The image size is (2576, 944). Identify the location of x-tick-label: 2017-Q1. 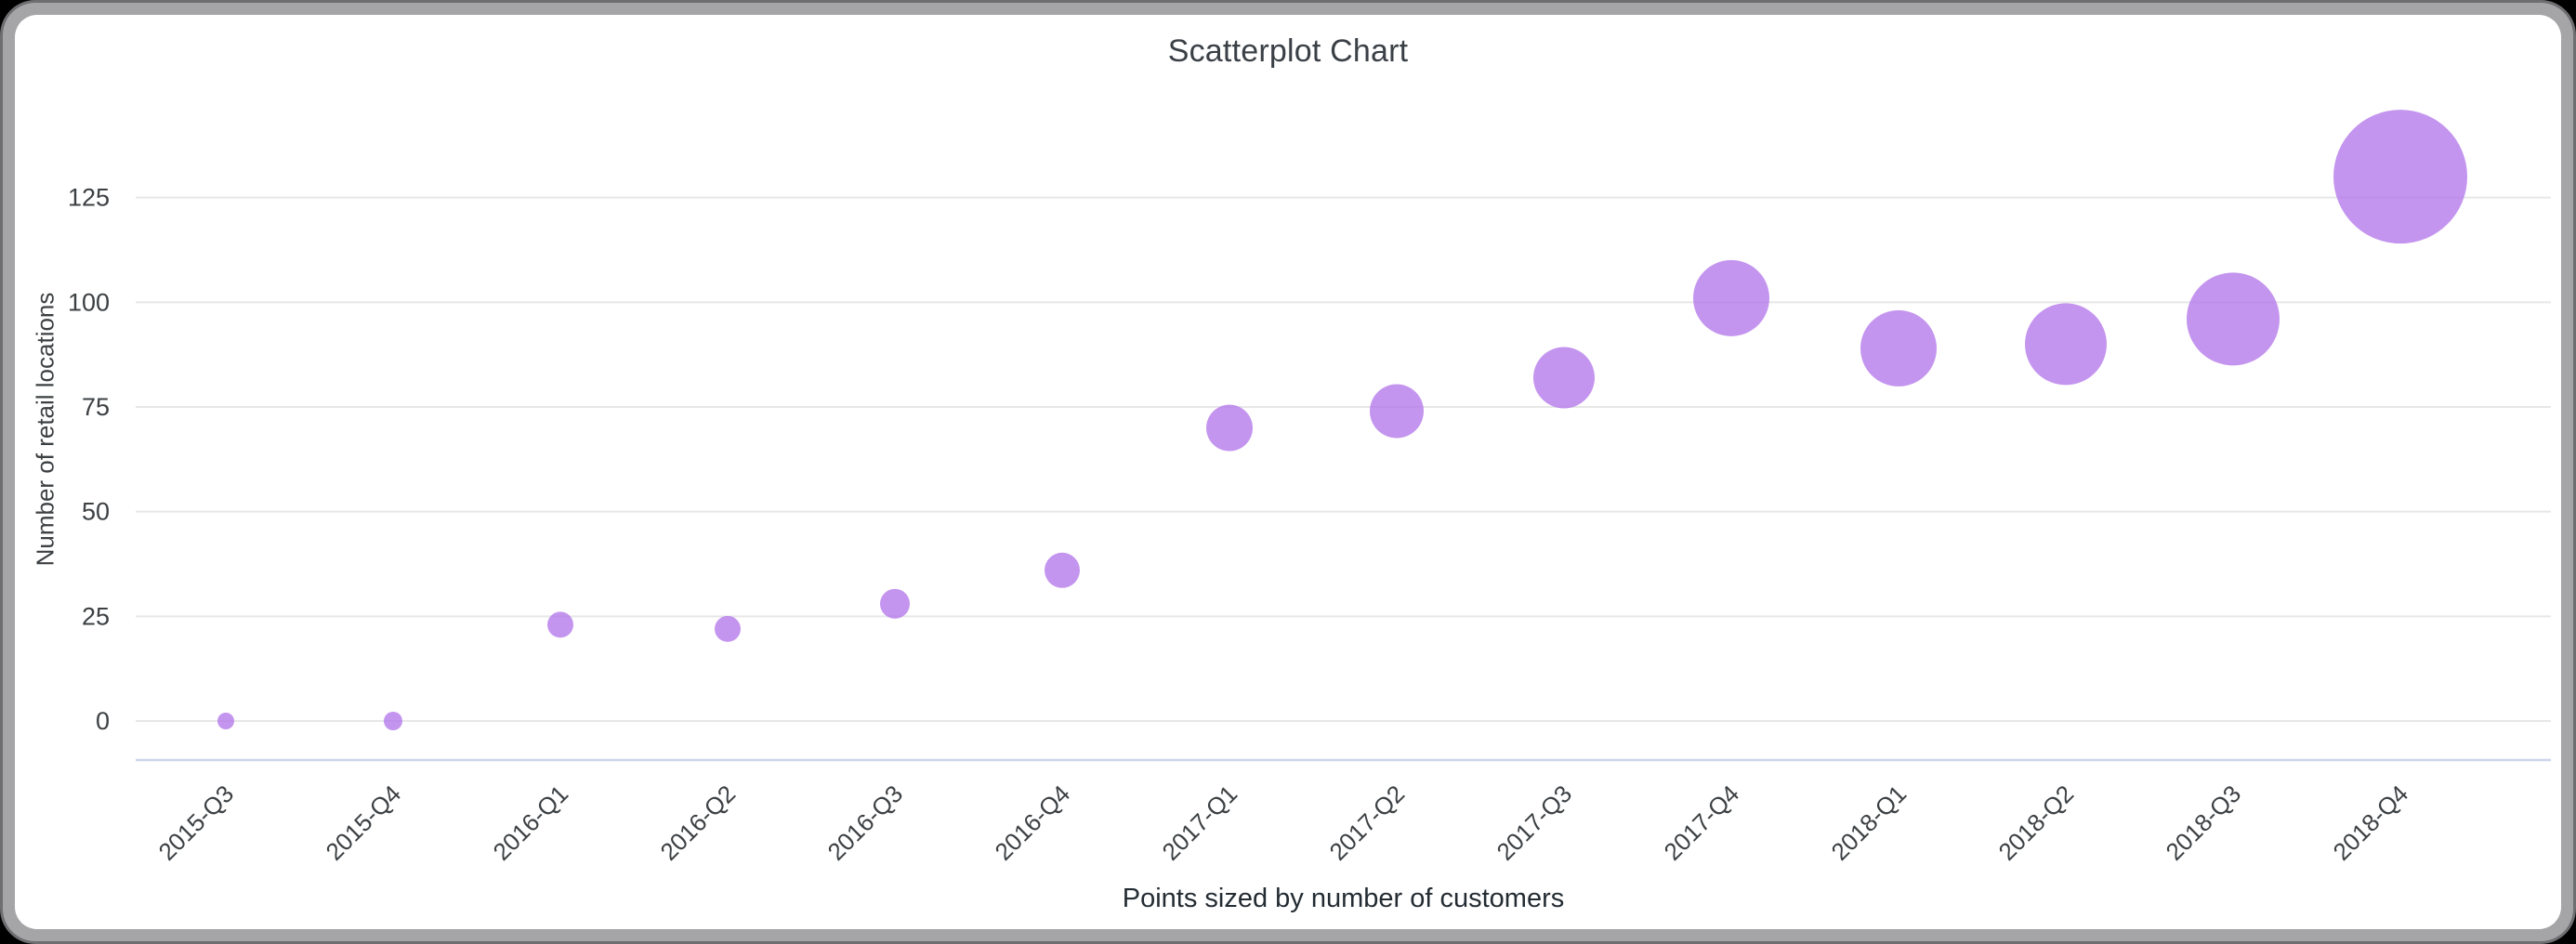
(1199, 823).